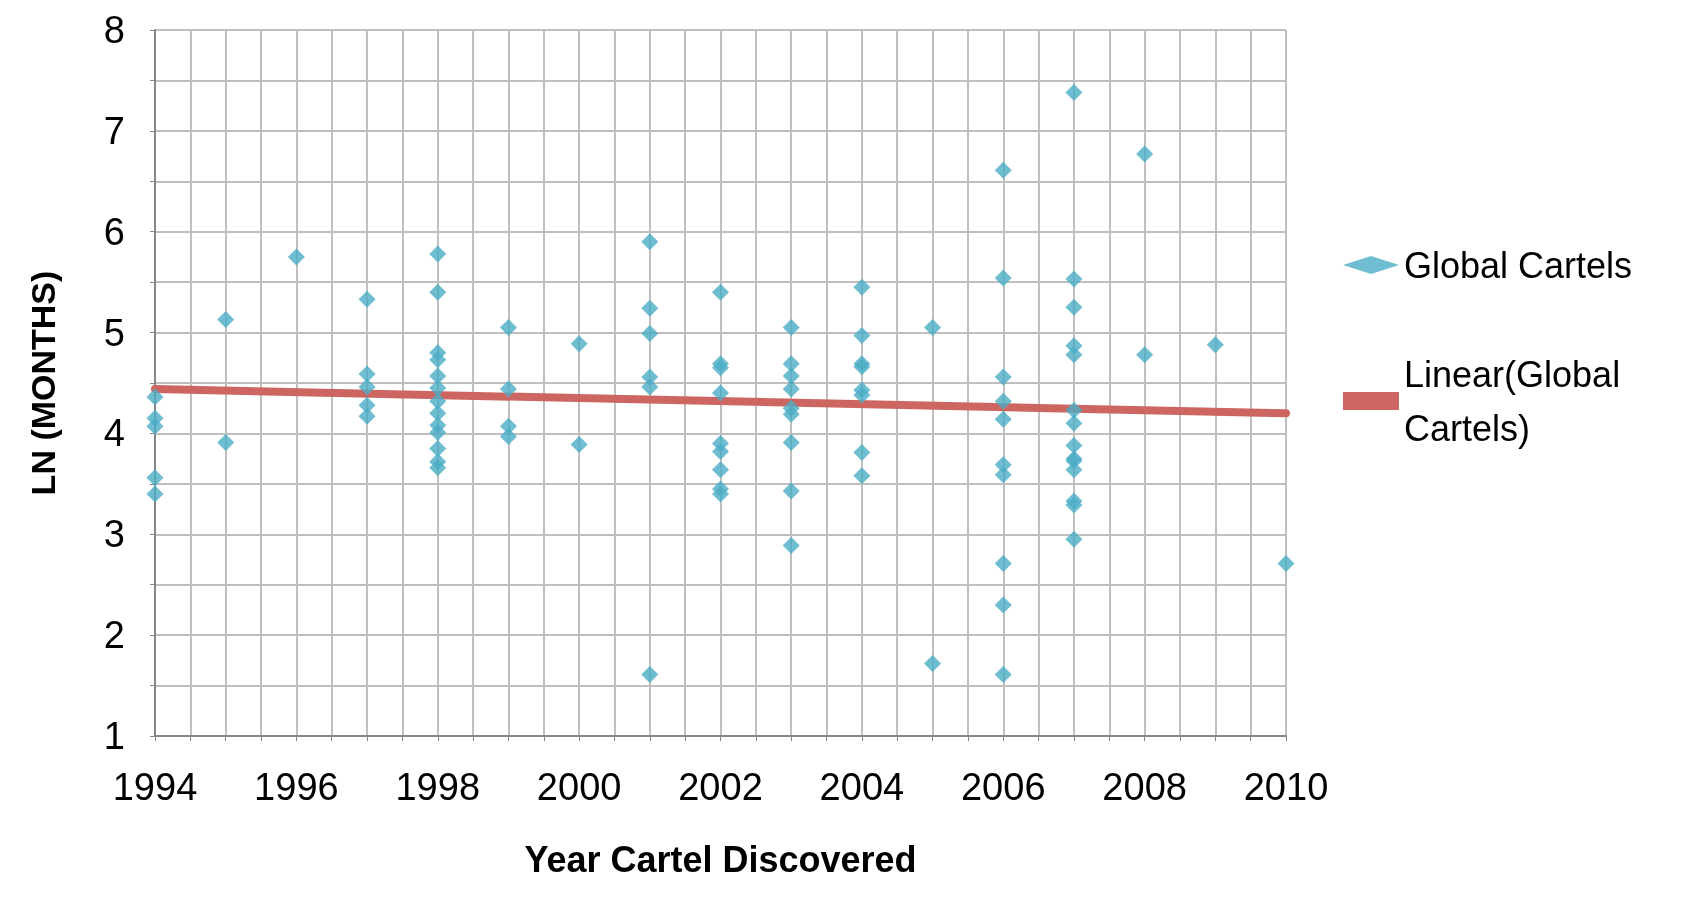 This screenshot has height=918, width=1688. I want to click on x-tick-label: 2000, so click(579, 787).